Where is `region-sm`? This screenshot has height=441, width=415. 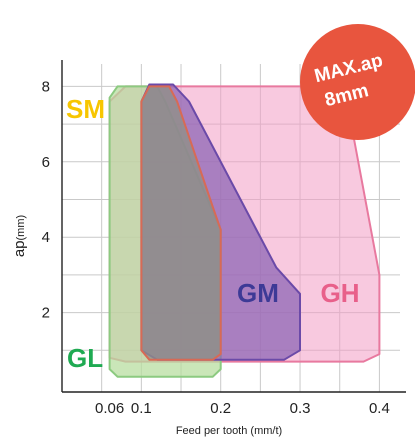
region-sm is located at coordinates (181, 223).